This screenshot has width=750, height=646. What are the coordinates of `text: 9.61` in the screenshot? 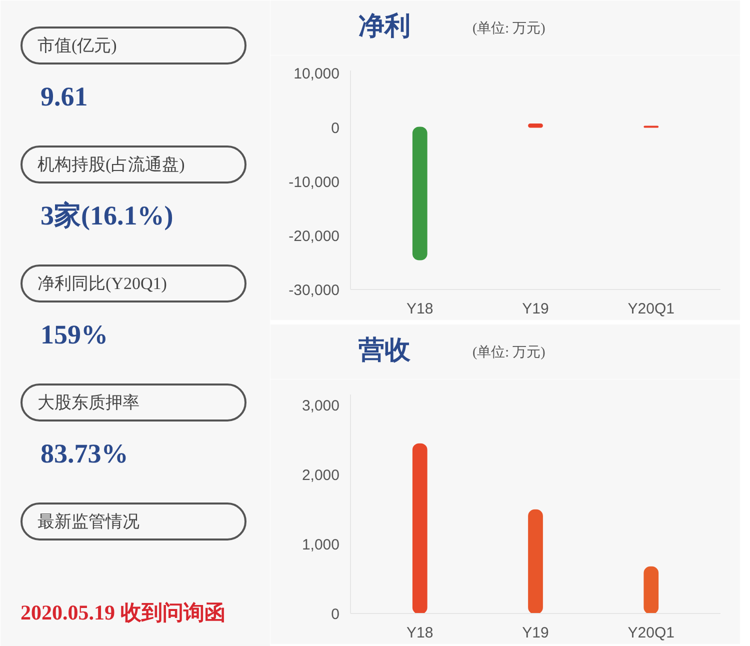 It's located at (64, 97).